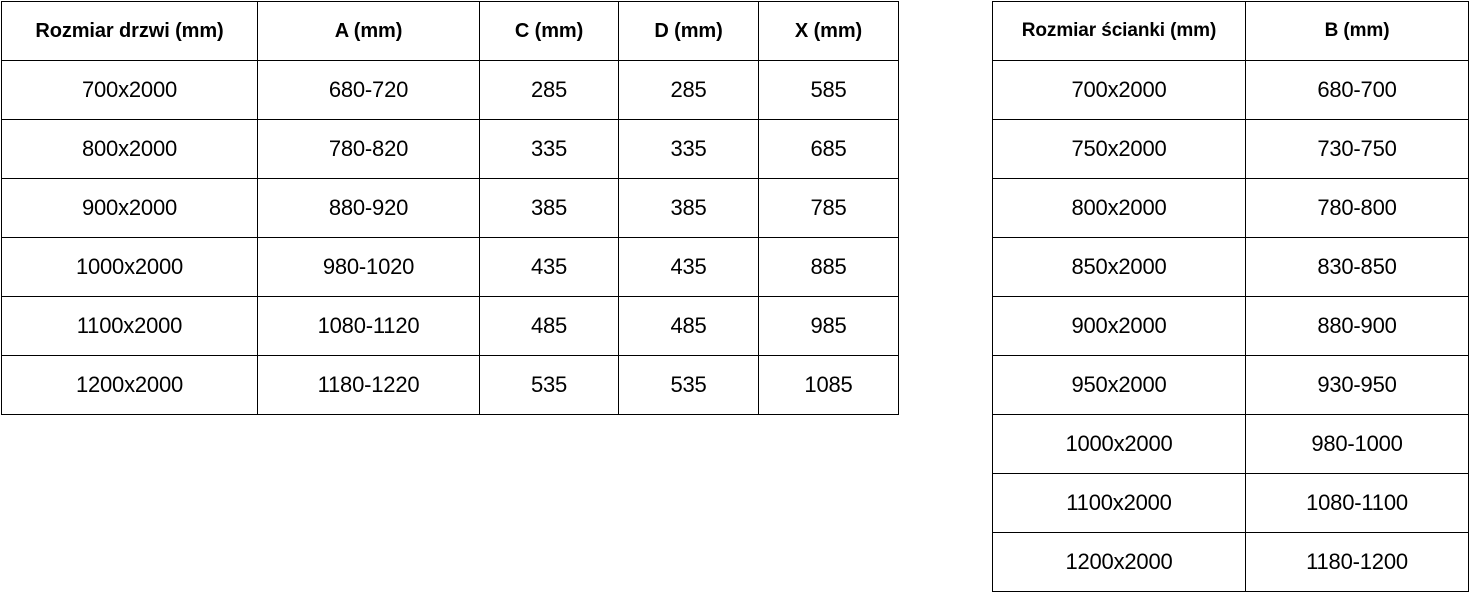 The image size is (1471, 592). I want to click on cell-wall-size: 850x2000, so click(1119, 267).